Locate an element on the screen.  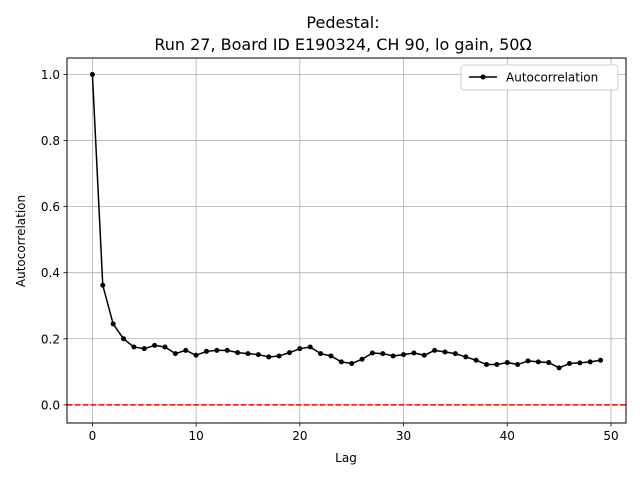
x-tick-label: 50 is located at coordinates (610, 436).